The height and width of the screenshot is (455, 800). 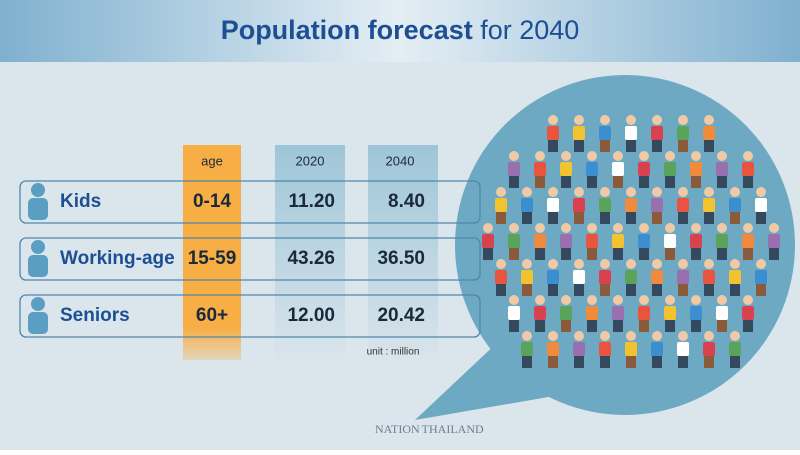 I want to click on cell: 15-59, so click(x=212, y=258).